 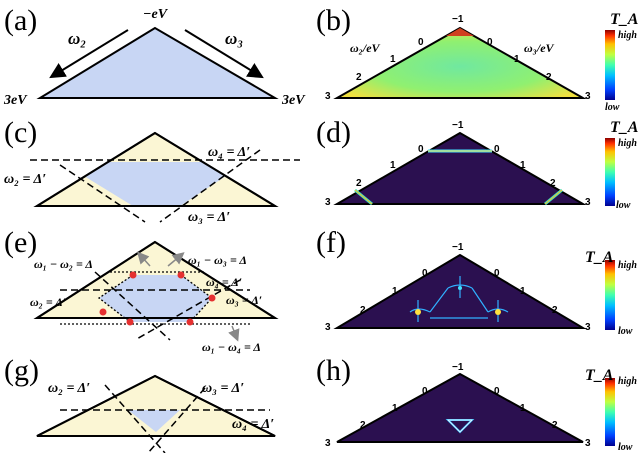 What do you see at coordinates (588, 96) in the screenshot?
I see `tick-b-r3: 3` at bounding box center [588, 96].